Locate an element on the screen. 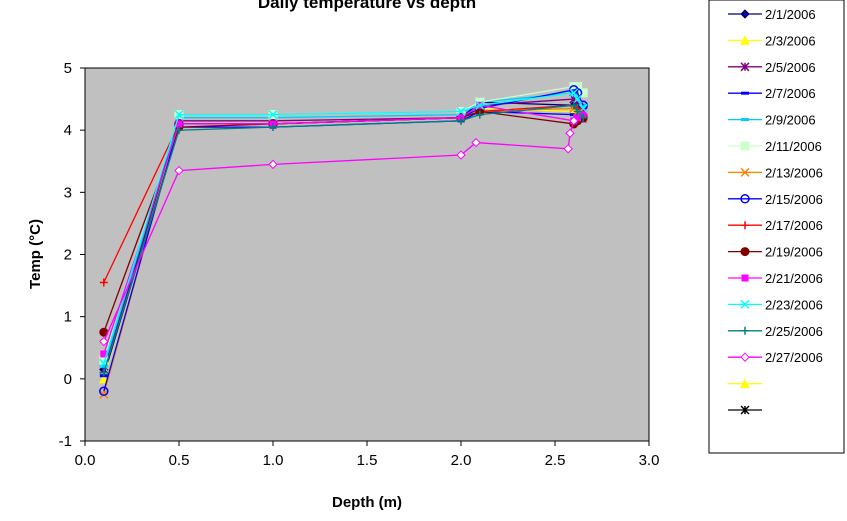  x-tick-label: 2.5 is located at coordinates (555, 460).